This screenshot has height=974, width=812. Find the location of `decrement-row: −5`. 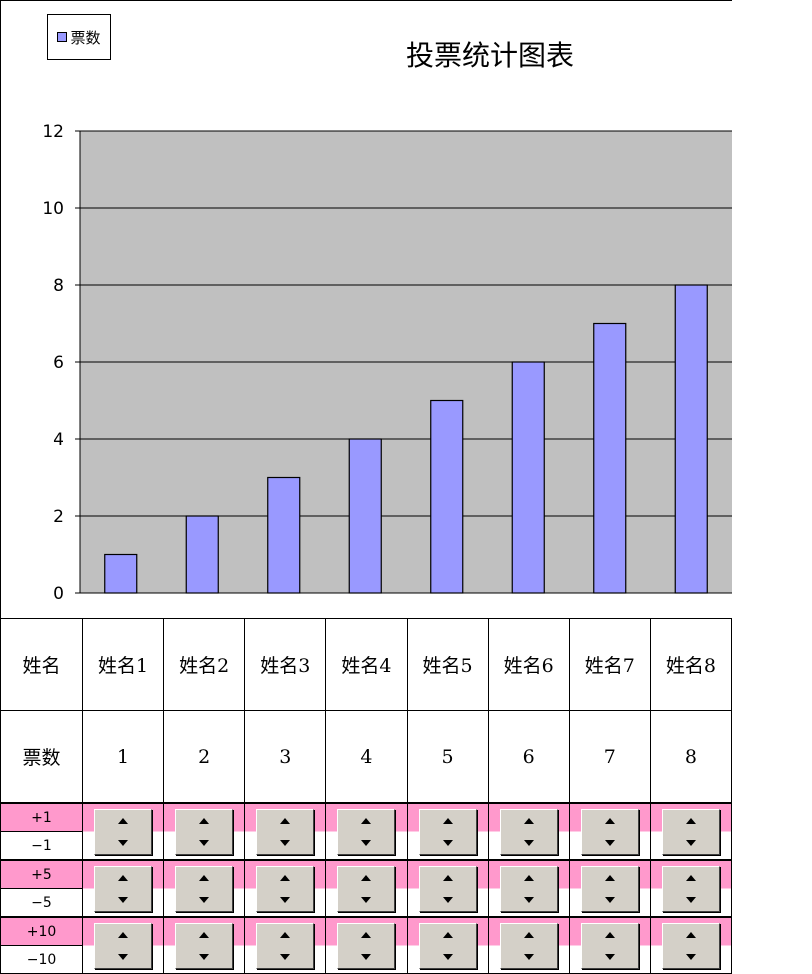

decrement-row: −5 is located at coordinates (366, 903).